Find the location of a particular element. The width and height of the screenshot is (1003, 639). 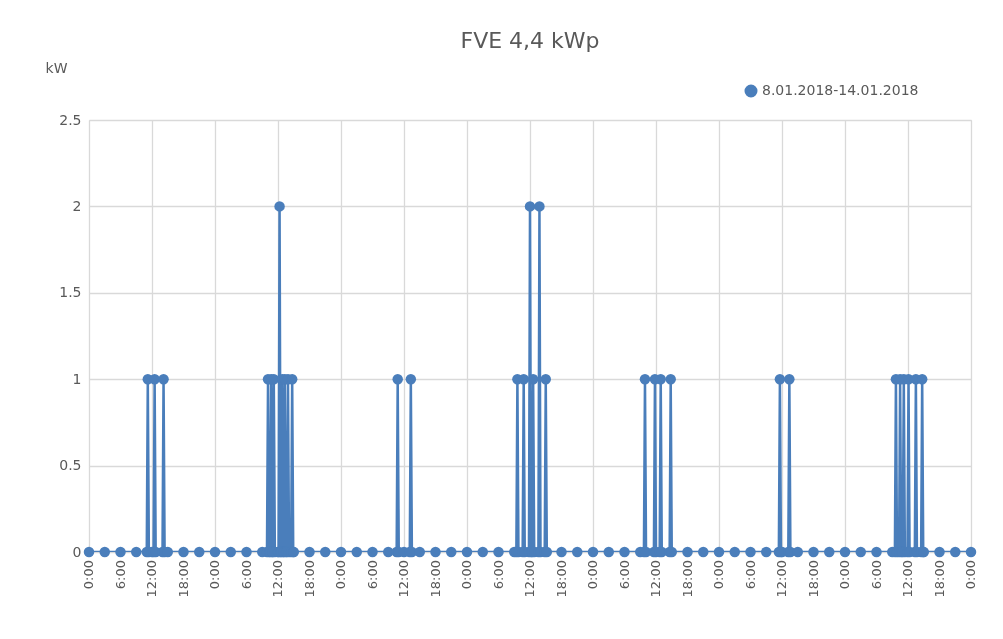

legend-label: 8.01.2018-14.01.2018 is located at coordinates (840, 90).